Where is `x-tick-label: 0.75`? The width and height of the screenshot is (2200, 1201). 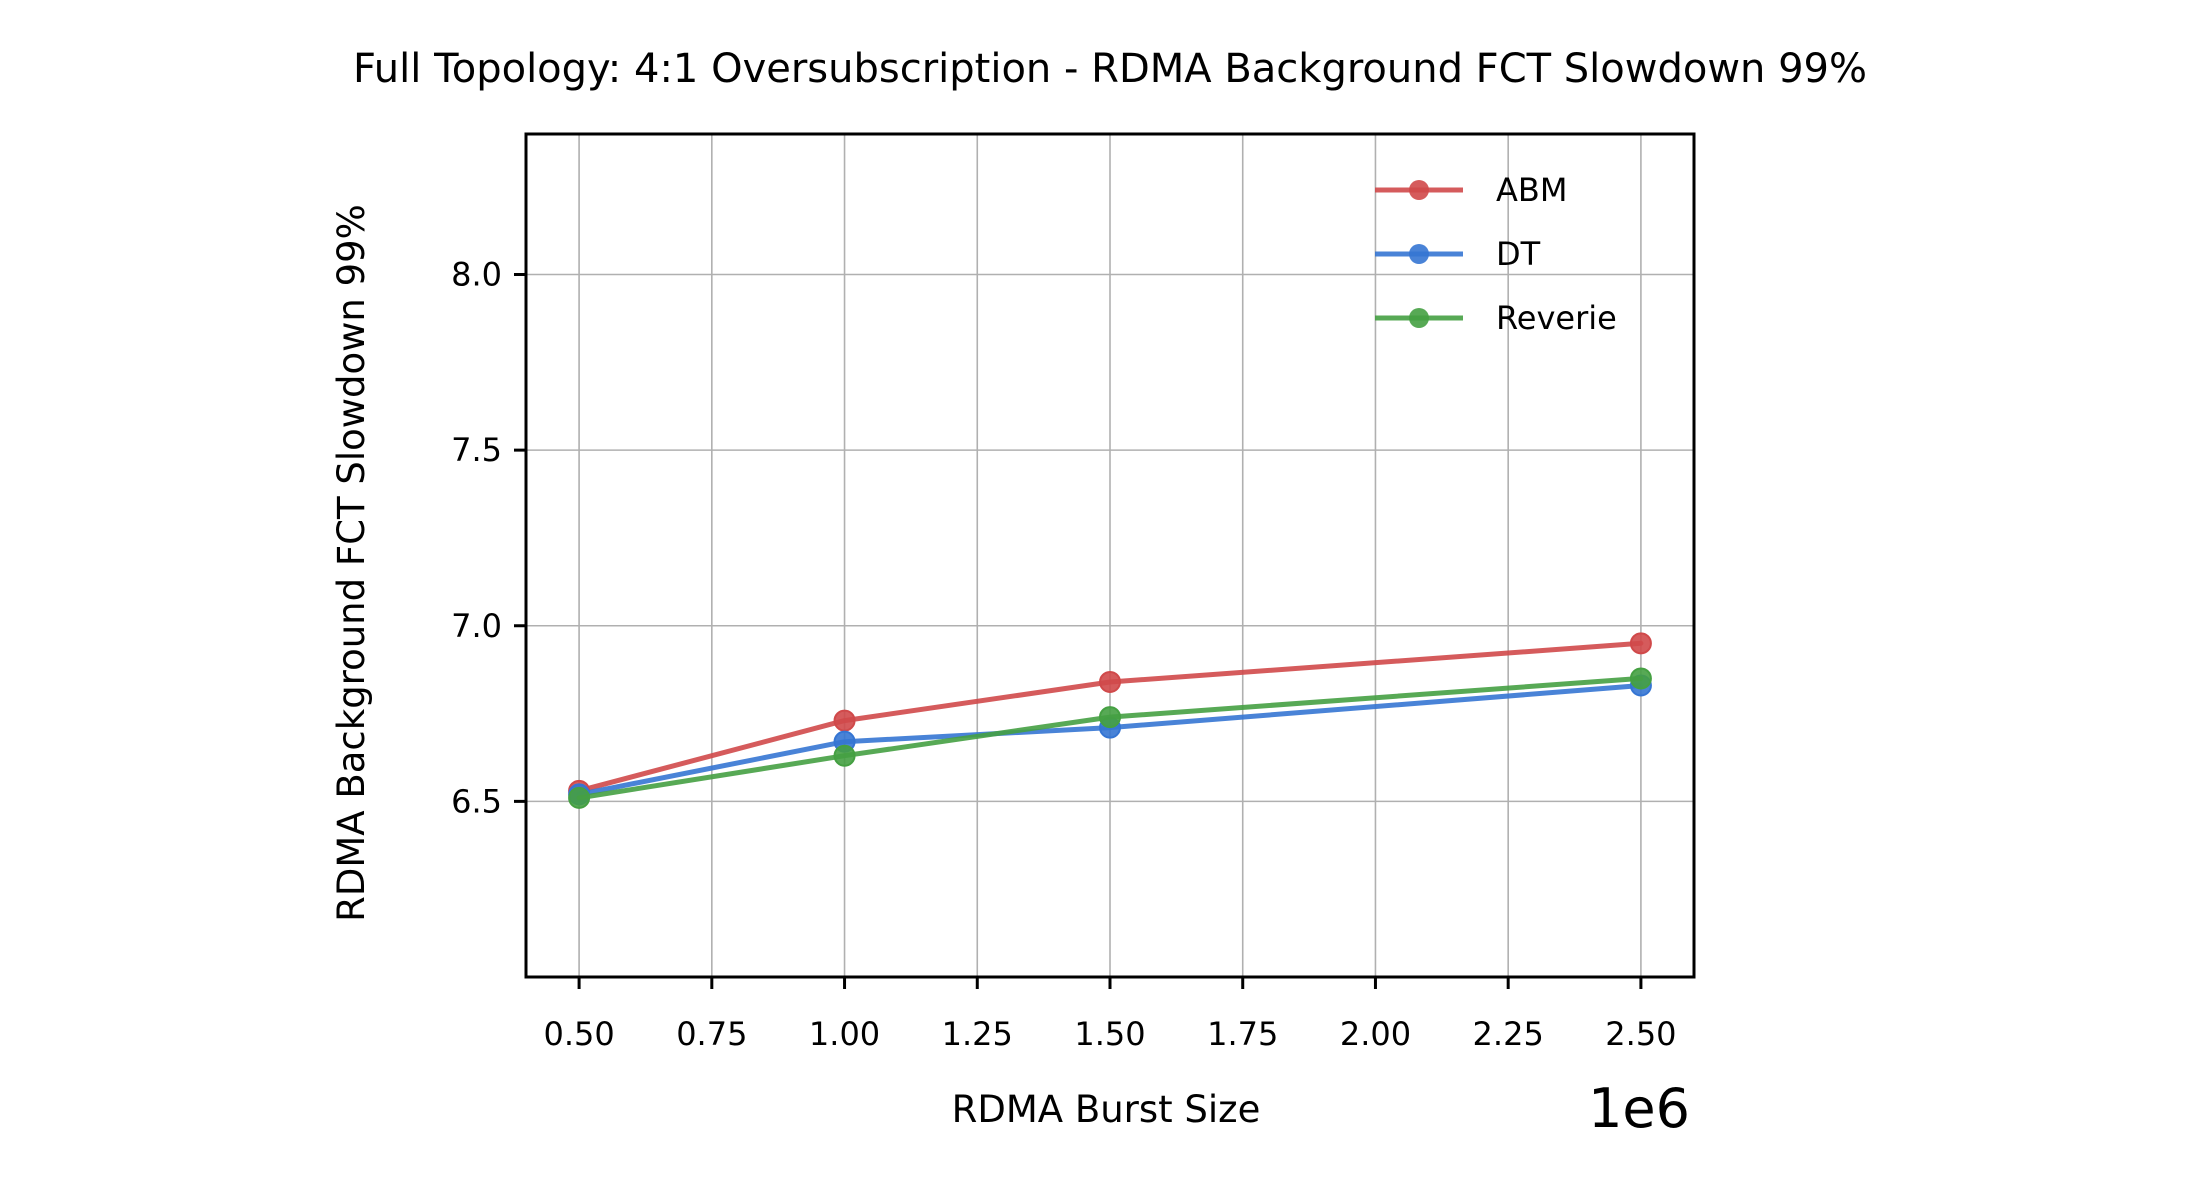 x-tick-label: 0.75 is located at coordinates (711, 1034).